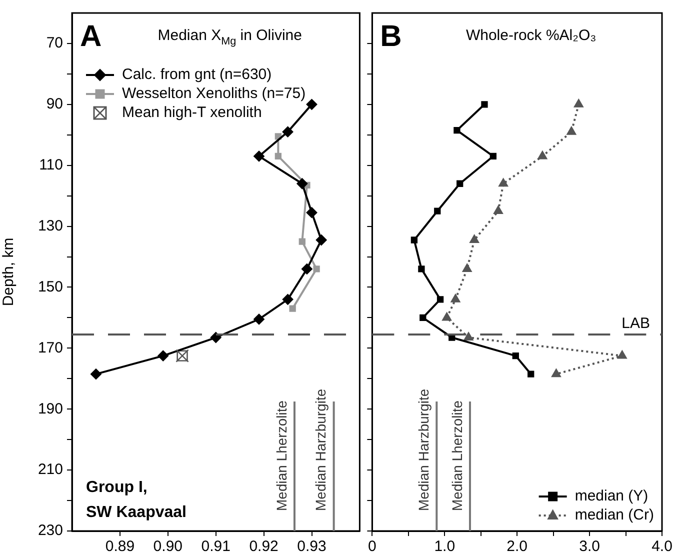 Image resolution: width=687 pixels, height=555 pixels. I want to click on x-tick-label: 3.0, so click(589, 546).